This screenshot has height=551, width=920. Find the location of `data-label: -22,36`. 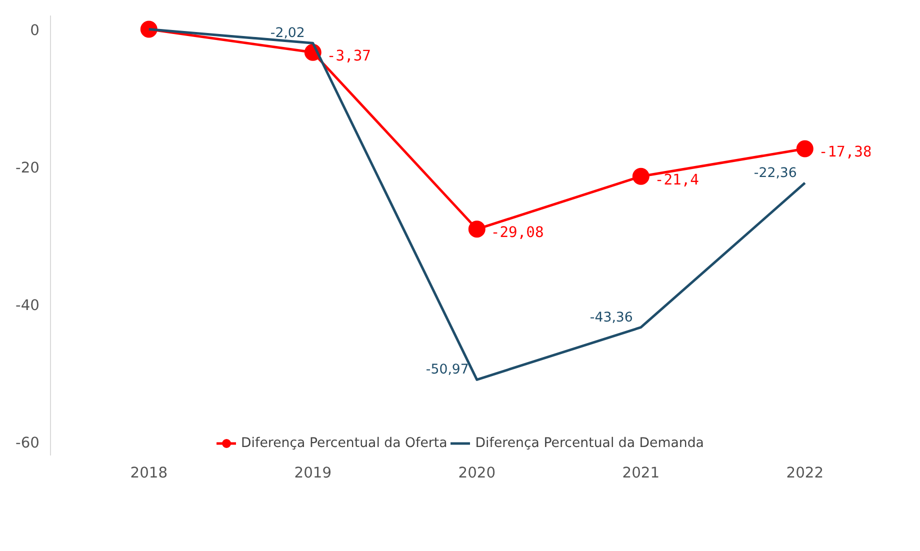

data-label: -22,36 is located at coordinates (775, 173).